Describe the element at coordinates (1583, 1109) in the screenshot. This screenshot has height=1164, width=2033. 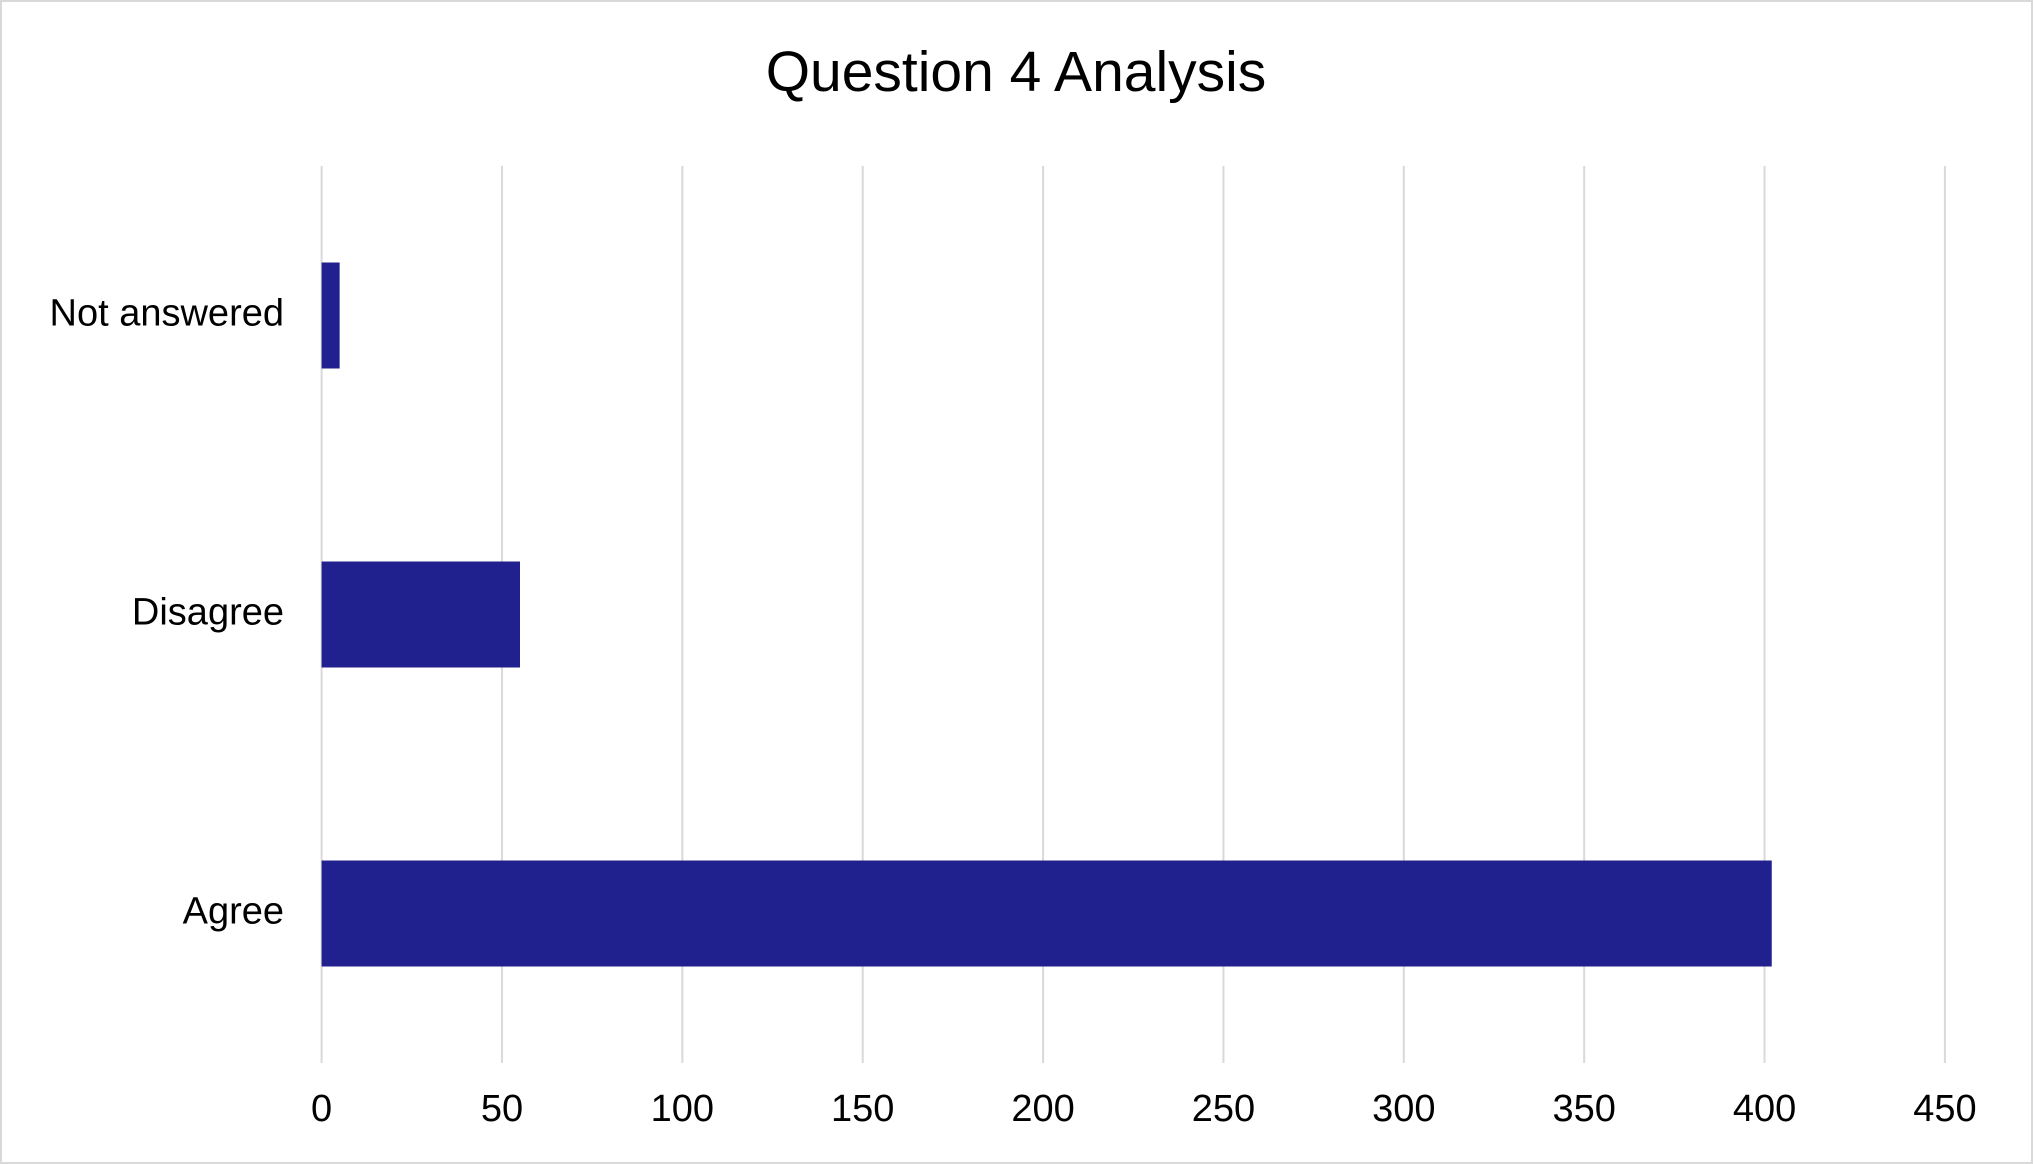
I see `x-tick-label: 350` at that location.